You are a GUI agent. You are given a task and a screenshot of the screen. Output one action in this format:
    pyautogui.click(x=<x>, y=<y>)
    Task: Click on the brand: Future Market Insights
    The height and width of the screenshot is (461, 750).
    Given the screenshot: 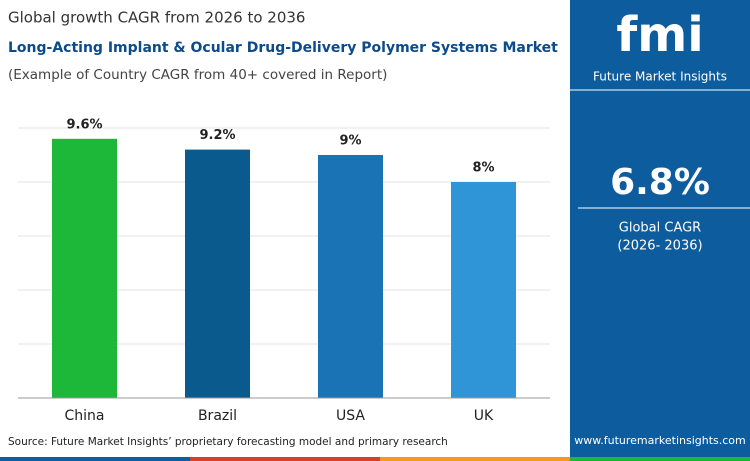 What is the action you would take?
    pyautogui.click(x=660, y=77)
    